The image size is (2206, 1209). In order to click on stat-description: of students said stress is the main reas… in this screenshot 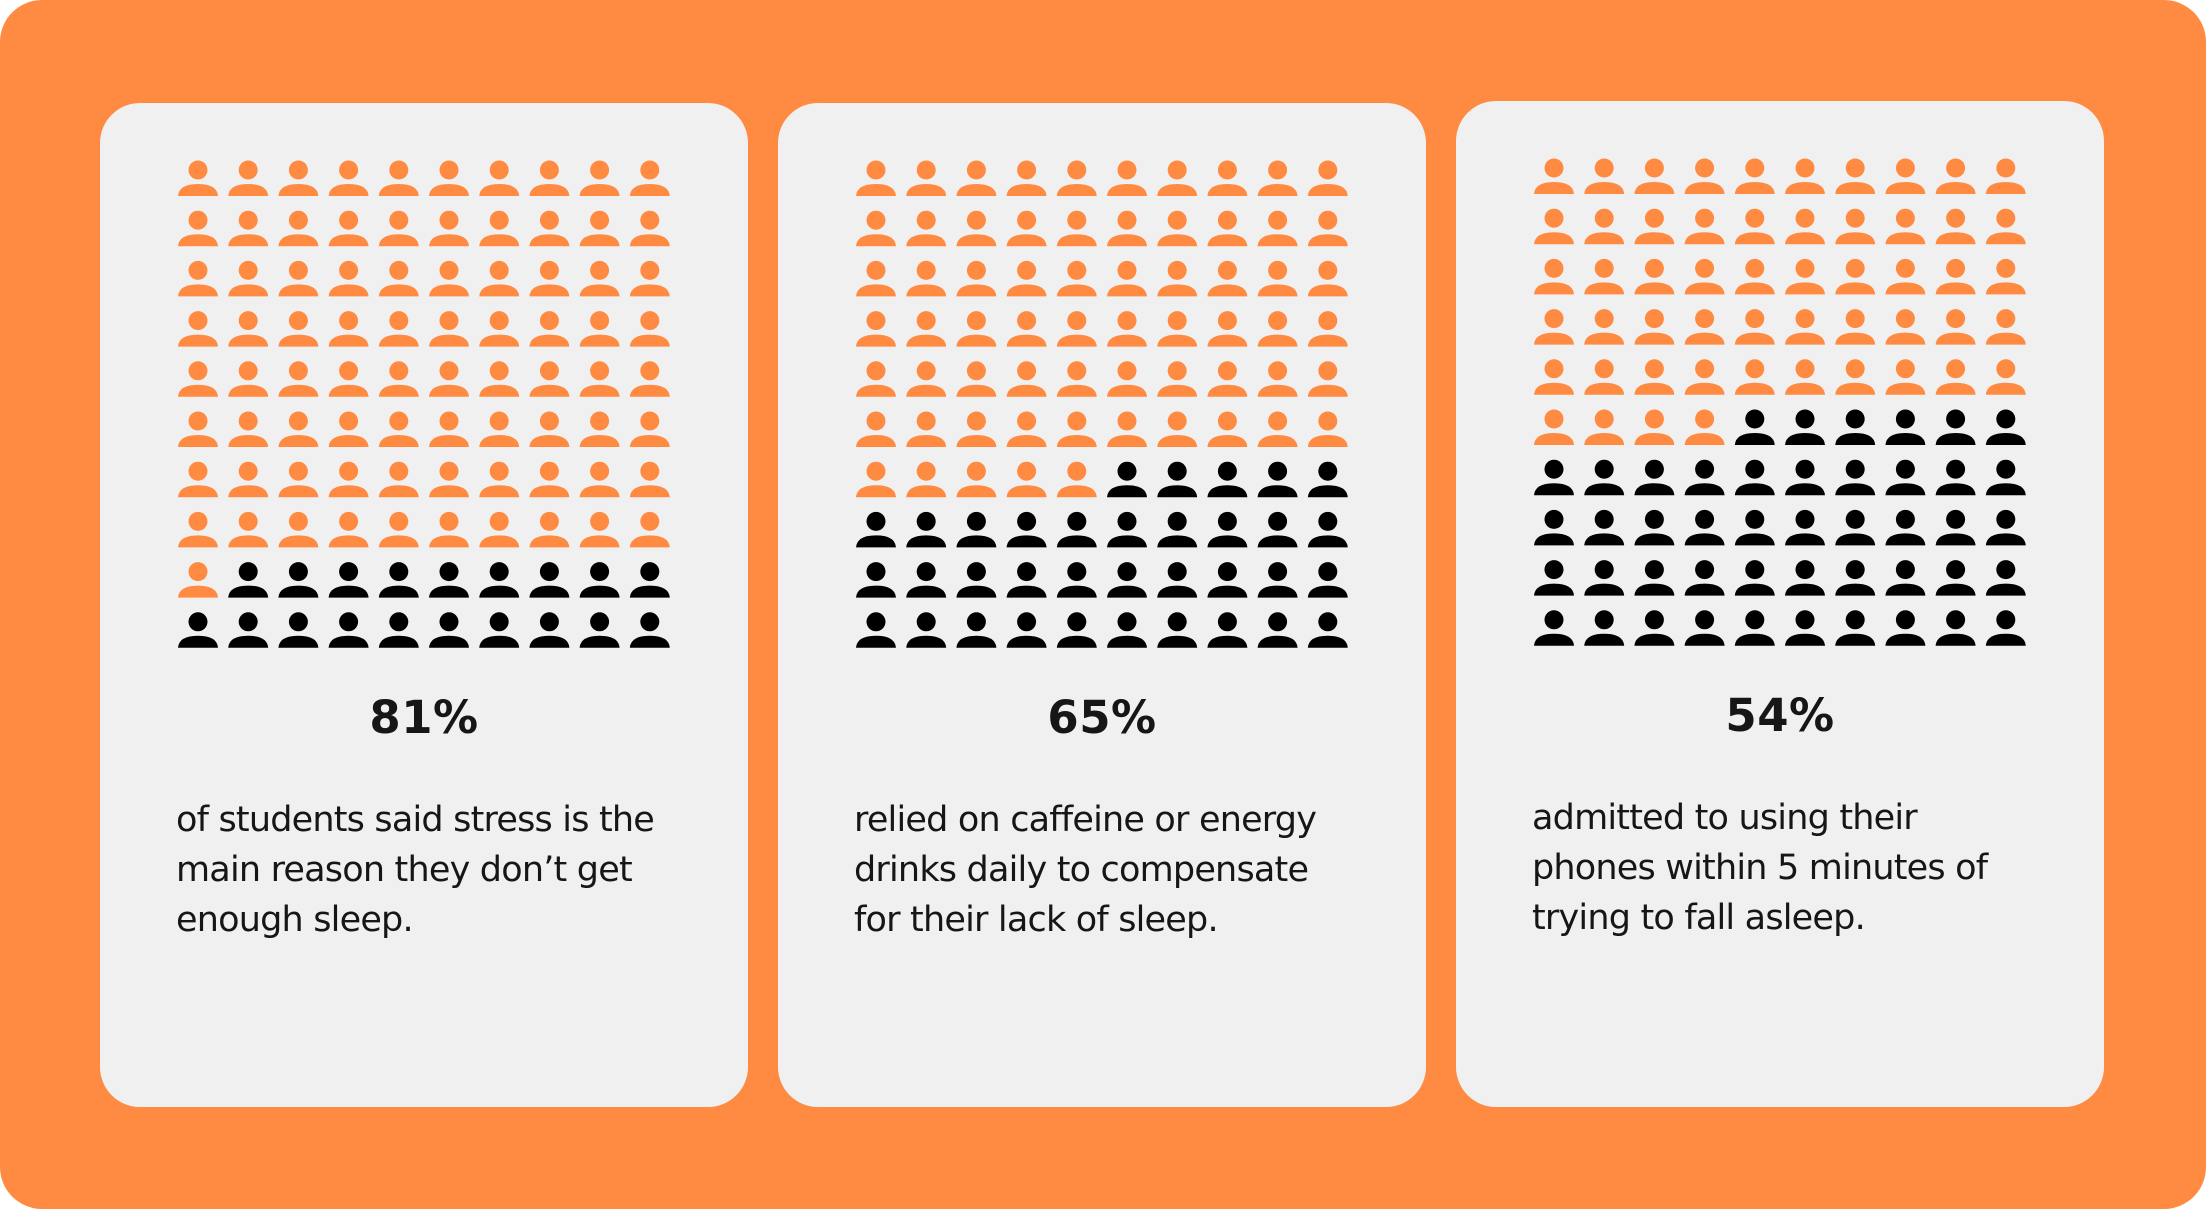, I will do `click(446, 870)`.